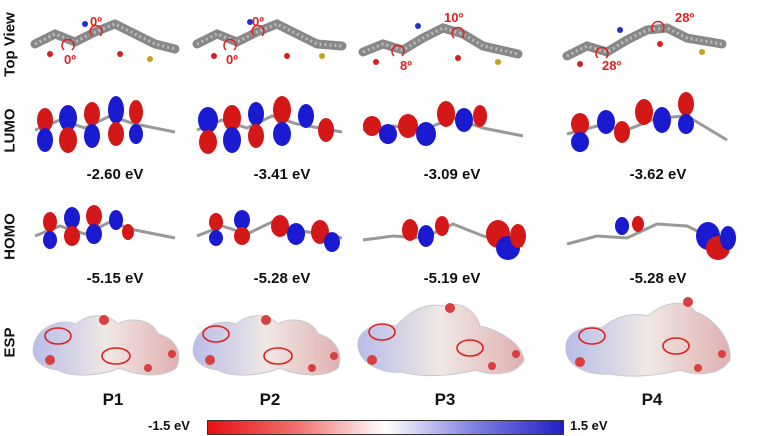 Image resolution: width=757 pixels, height=436 pixels. Describe the element at coordinates (115, 174) in the screenshot. I see `lumo-energy-p1: -2.60 eV` at that location.